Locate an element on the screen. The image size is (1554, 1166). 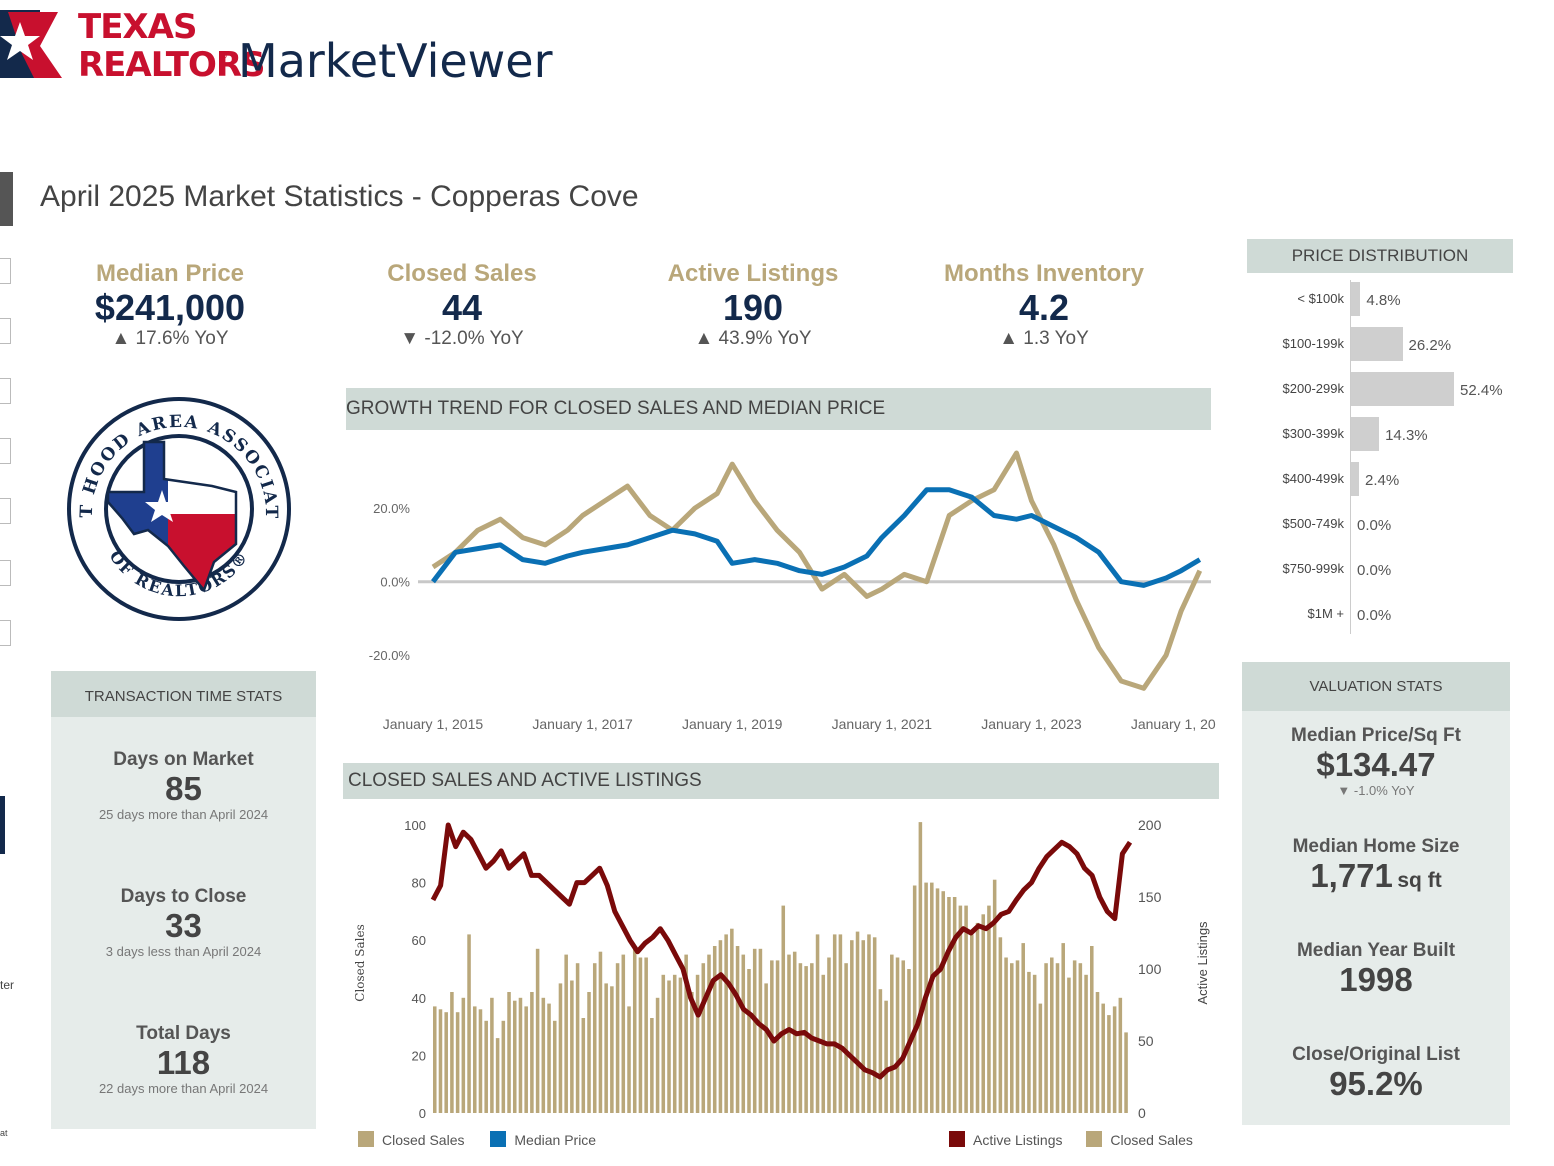
series-line-closed-sales is located at coordinates (817, 570).